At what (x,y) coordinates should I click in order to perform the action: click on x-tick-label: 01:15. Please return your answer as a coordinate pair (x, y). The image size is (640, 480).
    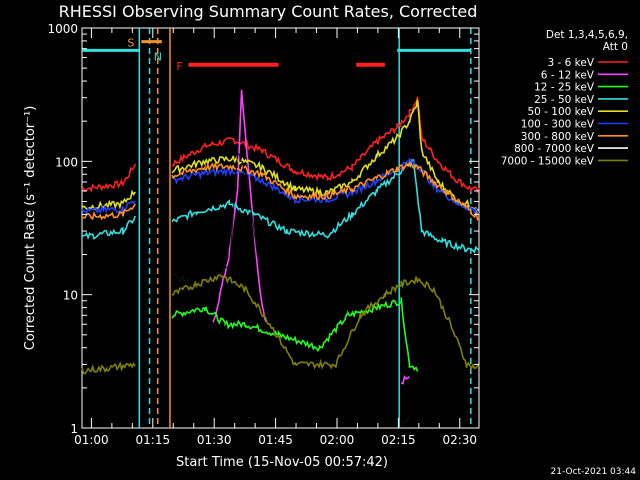
    Looking at the image, I should click on (153, 440).